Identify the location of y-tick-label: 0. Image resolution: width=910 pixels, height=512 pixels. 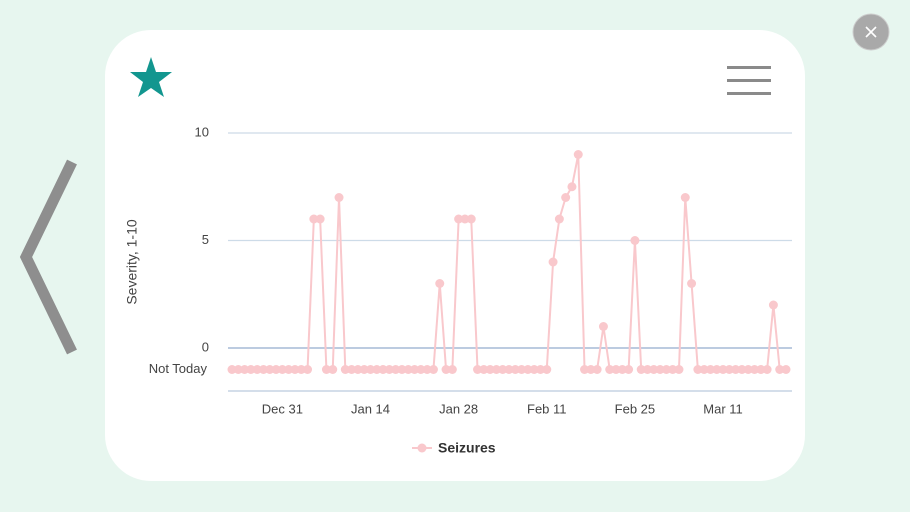
(205, 346).